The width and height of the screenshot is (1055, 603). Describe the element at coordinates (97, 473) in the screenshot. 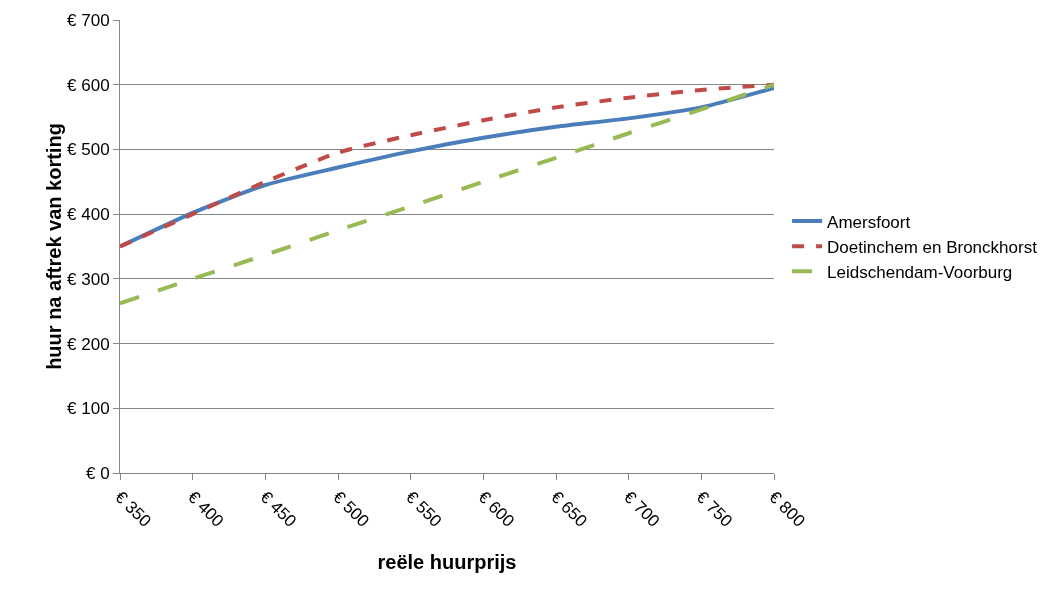

I see `y-tick-label: € 0` at that location.